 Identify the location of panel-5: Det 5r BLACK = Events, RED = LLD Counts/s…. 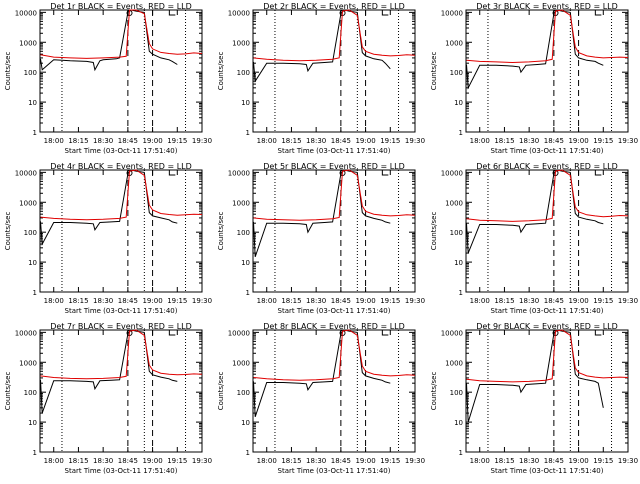
(321, 238).